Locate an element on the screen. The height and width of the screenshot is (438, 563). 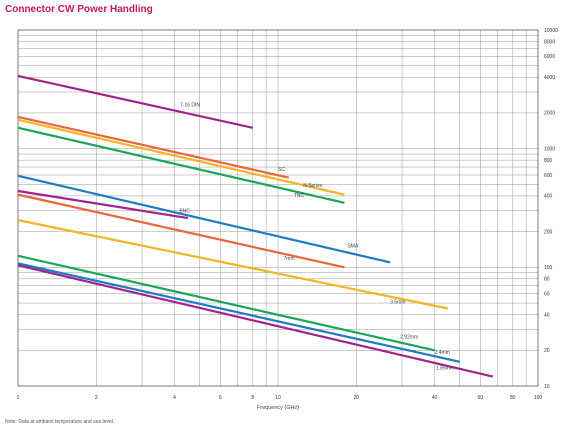
series-line-tnc is located at coordinates (181, 165).